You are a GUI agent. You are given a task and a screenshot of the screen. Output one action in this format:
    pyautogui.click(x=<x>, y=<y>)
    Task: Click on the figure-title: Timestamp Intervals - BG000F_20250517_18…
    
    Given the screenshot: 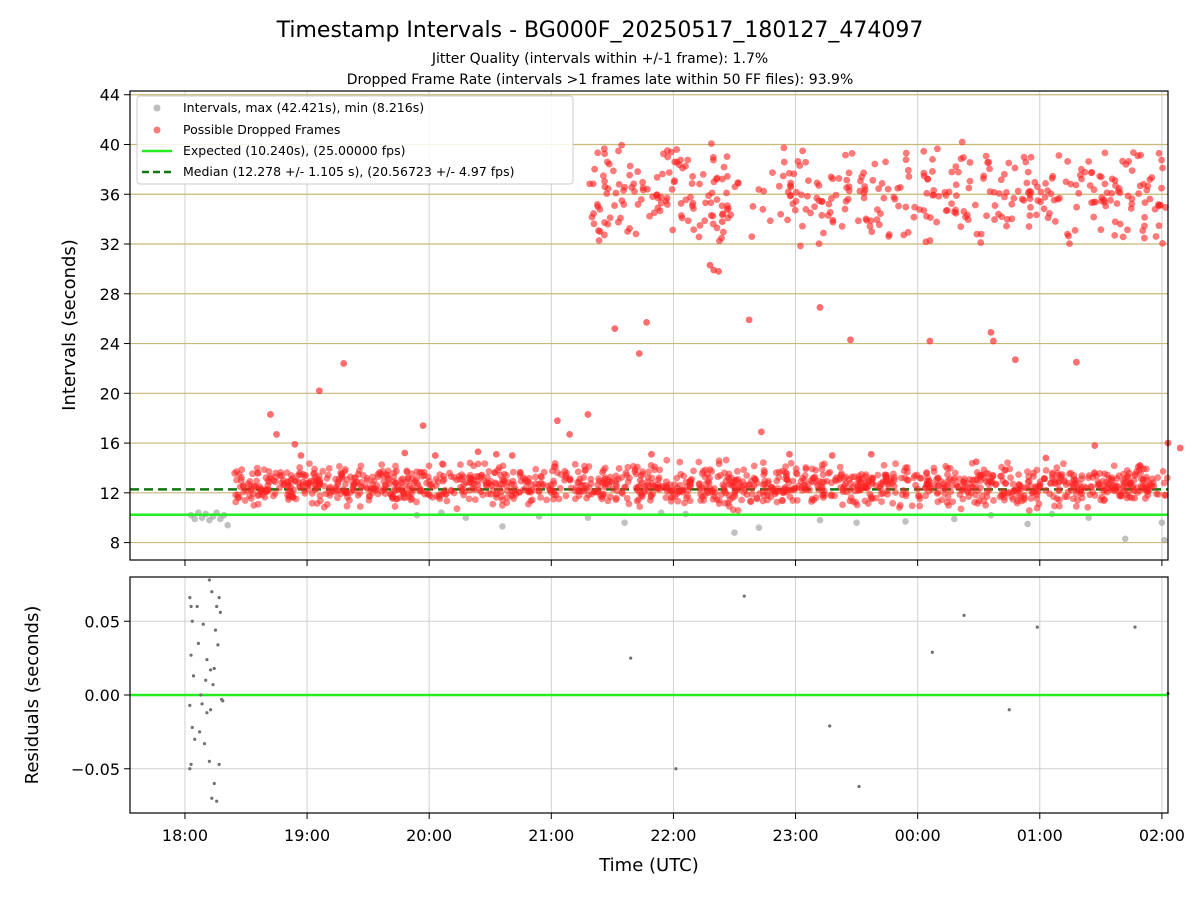 What is the action you would take?
    pyautogui.click(x=600, y=30)
    